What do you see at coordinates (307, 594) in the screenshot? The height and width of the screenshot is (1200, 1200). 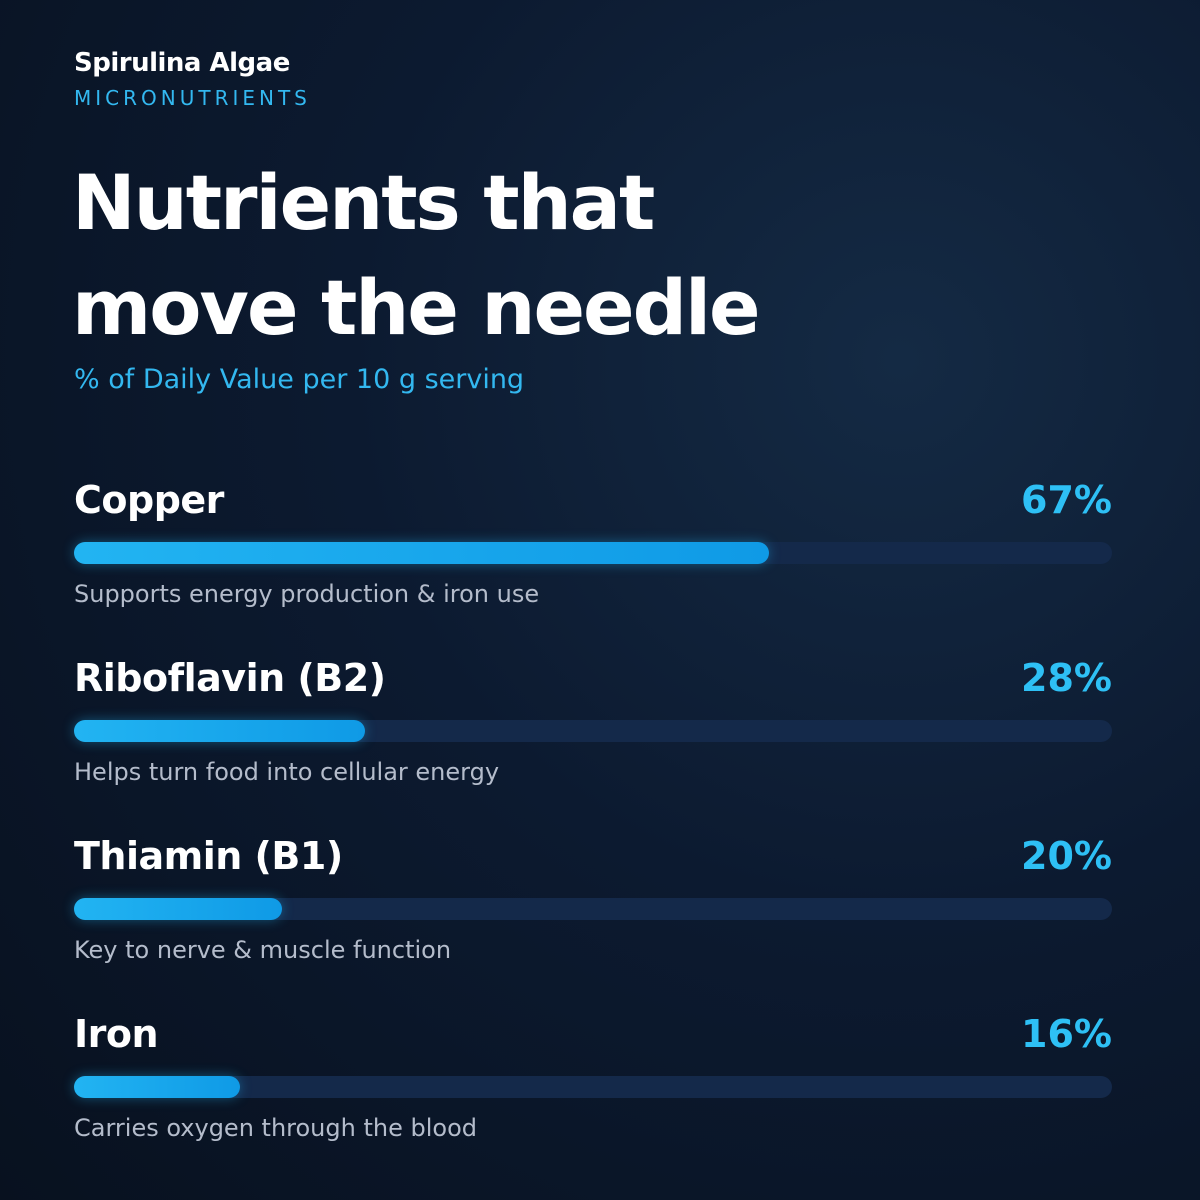 I see `description: Supports energy production & iron use` at bounding box center [307, 594].